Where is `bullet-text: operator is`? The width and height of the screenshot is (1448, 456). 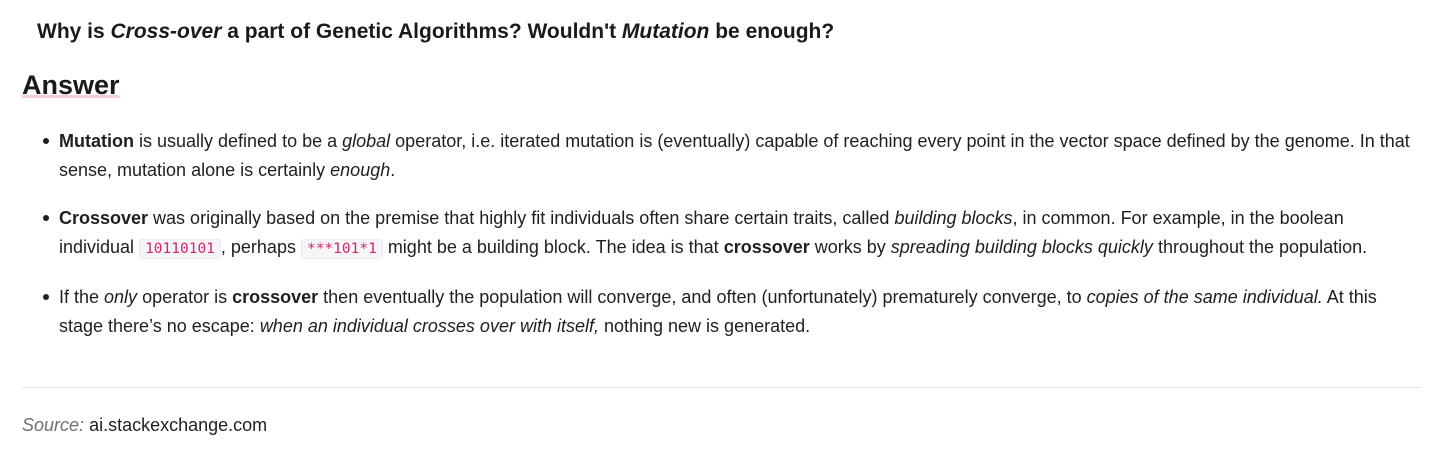
bullet-text: operator is is located at coordinates (185, 297).